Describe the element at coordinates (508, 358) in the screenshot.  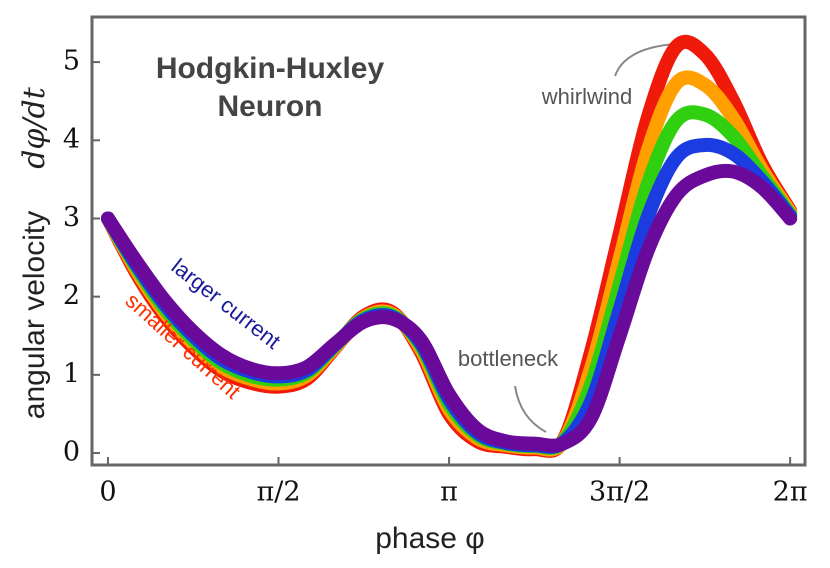
I see `annotation: bottleneck` at that location.